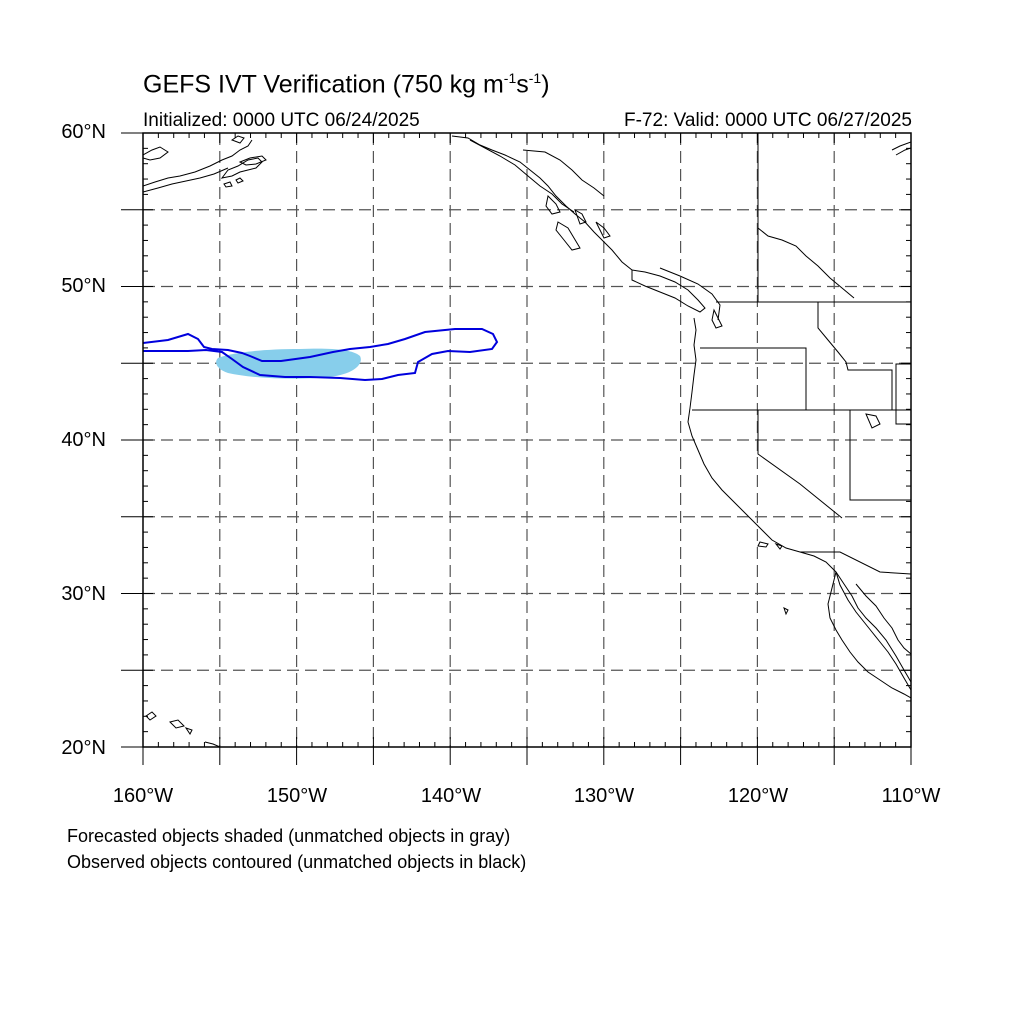 The image size is (1024, 1024). I want to click on lon-label-150w: 150°W, so click(297, 796).